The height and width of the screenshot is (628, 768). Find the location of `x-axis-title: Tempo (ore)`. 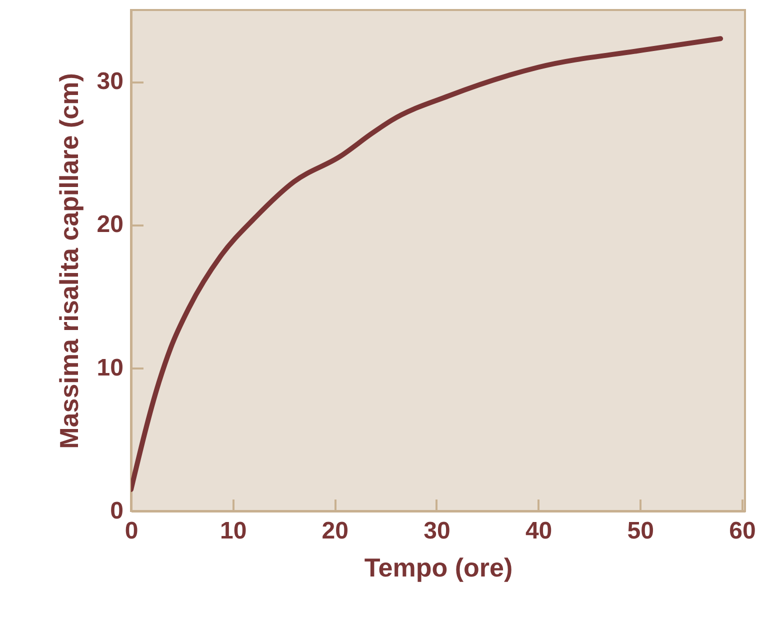

x-axis-title: Tempo (ore) is located at coordinates (438, 567).